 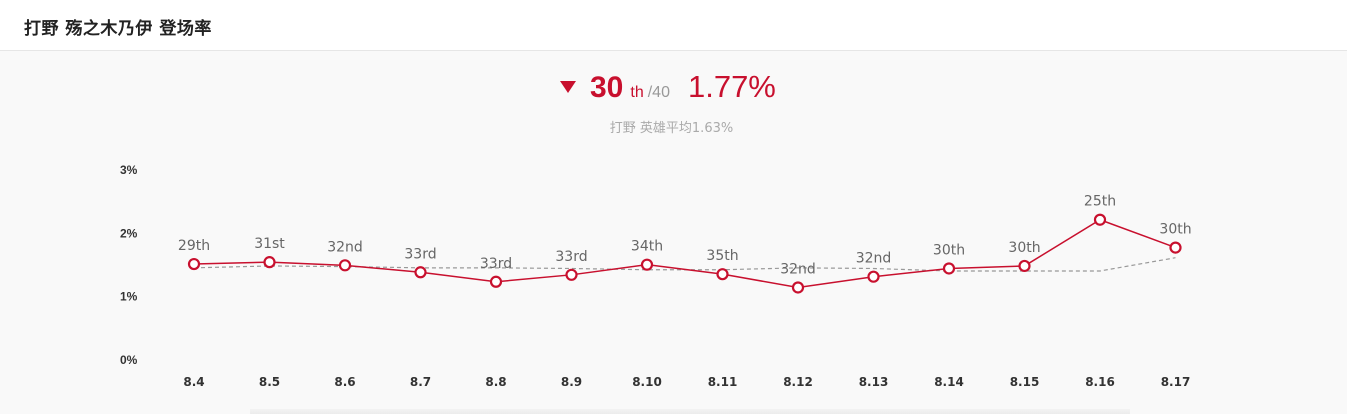 What do you see at coordinates (1176, 382) in the screenshot?
I see `x-tick-label: 8.17` at bounding box center [1176, 382].